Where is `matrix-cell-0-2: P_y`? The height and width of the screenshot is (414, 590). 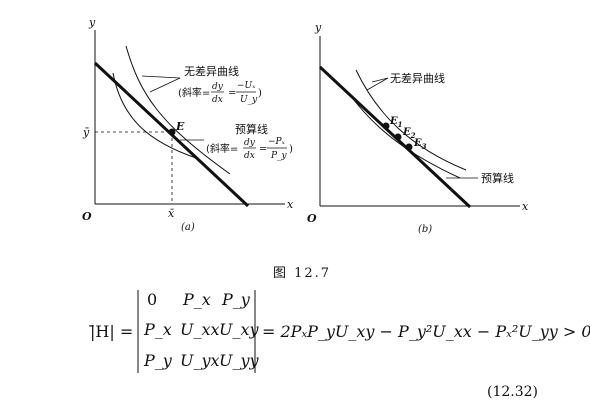 matrix-cell-0-2: P_y is located at coordinates (236, 299).